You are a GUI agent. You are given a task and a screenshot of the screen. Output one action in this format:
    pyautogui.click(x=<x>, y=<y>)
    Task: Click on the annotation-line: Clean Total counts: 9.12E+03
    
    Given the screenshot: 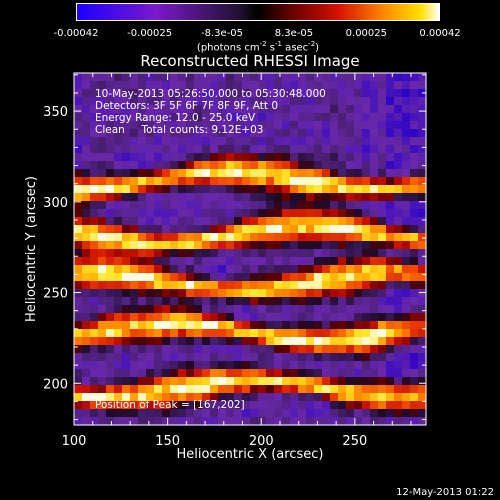 What is the action you would take?
    pyautogui.click(x=179, y=130)
    